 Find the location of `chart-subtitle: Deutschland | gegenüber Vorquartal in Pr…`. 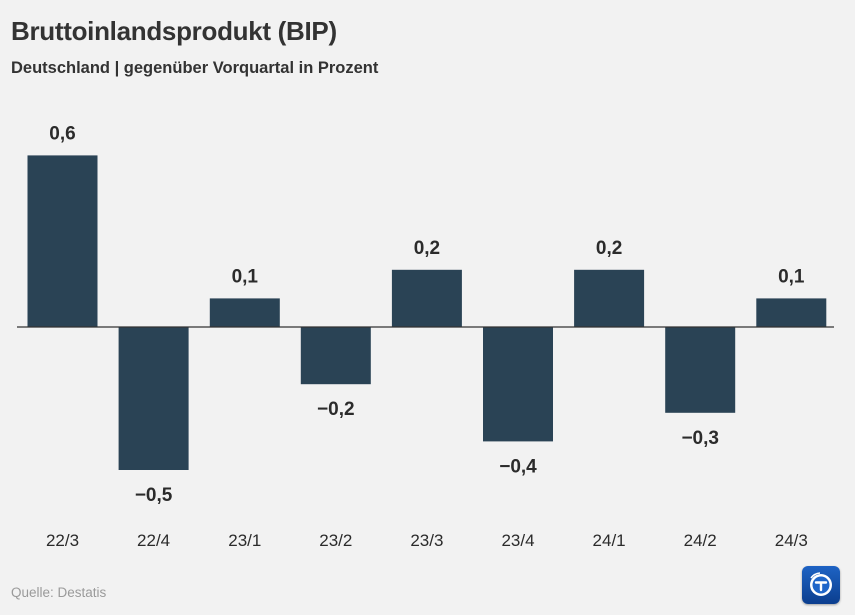

chart-subtitle: Deutschland | gegenüber Vorquartal in Pr… is located at coordinates (195, 68).